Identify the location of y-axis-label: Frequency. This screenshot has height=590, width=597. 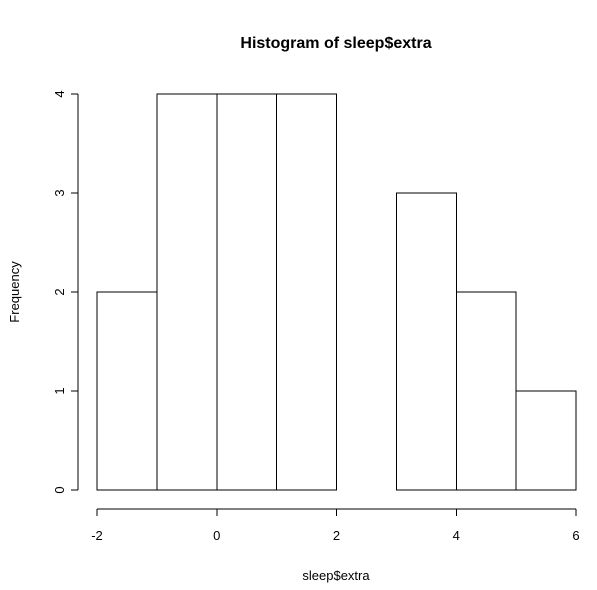
(14, 292).